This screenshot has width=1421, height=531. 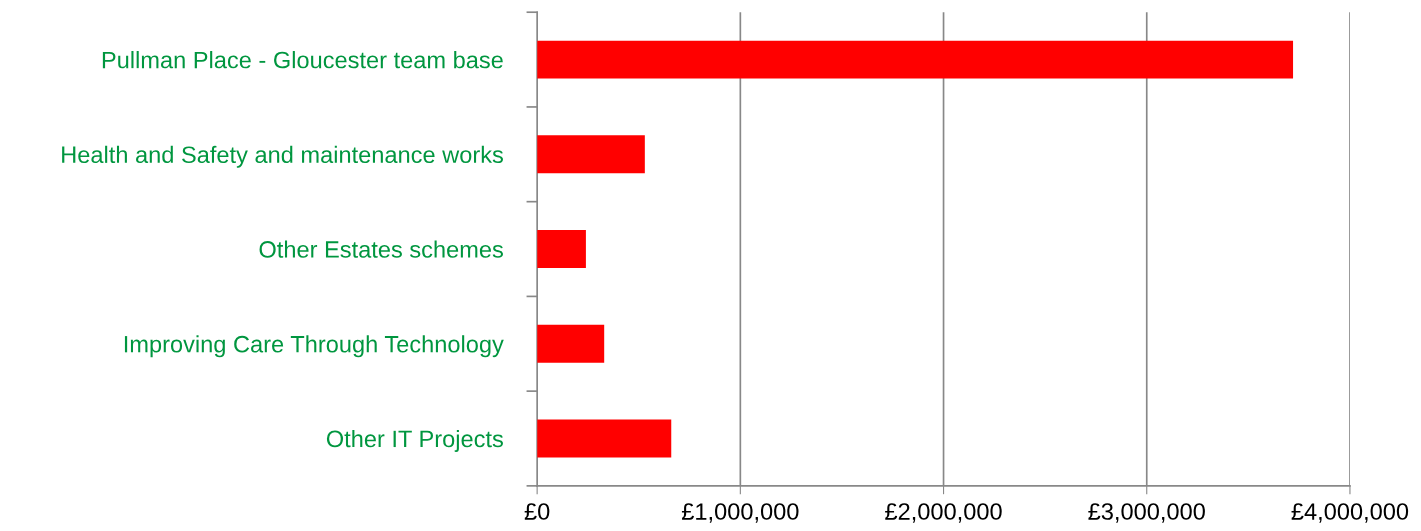 What do you see at coordinates (302, 60) in the screenshot?
I see `y-tick-label: Pullman Place - Gloucester team base` at bounding box center [302, 60].